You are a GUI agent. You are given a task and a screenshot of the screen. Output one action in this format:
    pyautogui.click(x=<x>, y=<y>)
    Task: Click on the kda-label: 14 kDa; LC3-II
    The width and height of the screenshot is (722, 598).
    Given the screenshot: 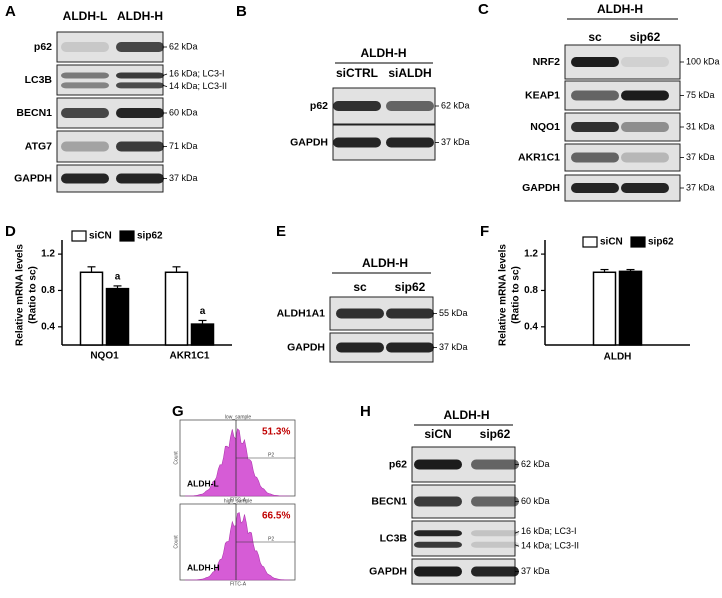 What is the action you would take?
    pyautogui.click(x=550, y=546)
    